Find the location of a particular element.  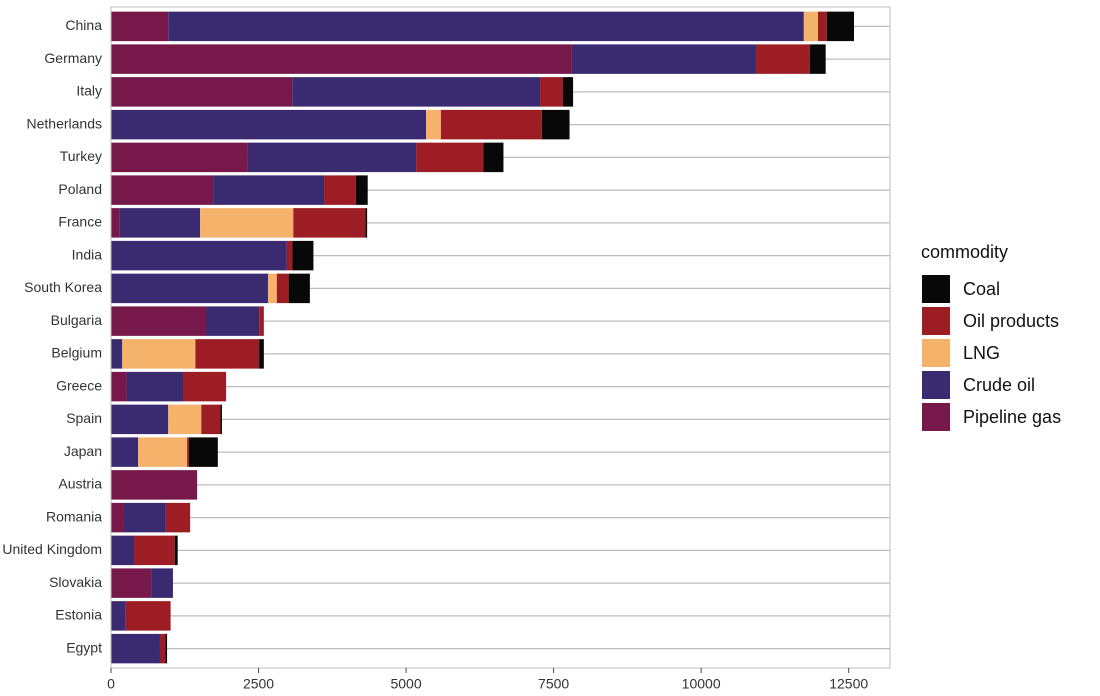

legend-label: Crude oil is located at coordinates (999, 385).